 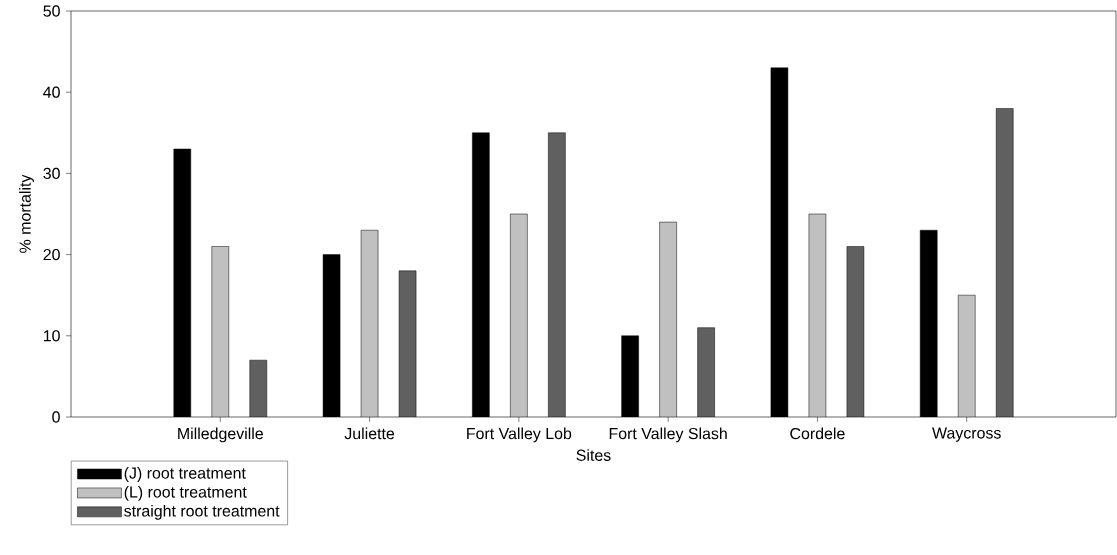 What do you see at coordinates (369, 433) in the screenshot?
I see `x-tick-label: Juliette` at bounding box center [369, 433].